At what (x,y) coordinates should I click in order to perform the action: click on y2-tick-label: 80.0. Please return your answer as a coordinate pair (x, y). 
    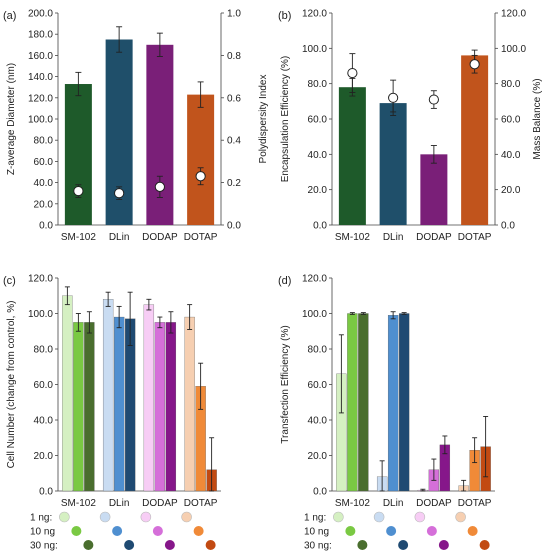
    Looking at the image, I should click on (511, 84).